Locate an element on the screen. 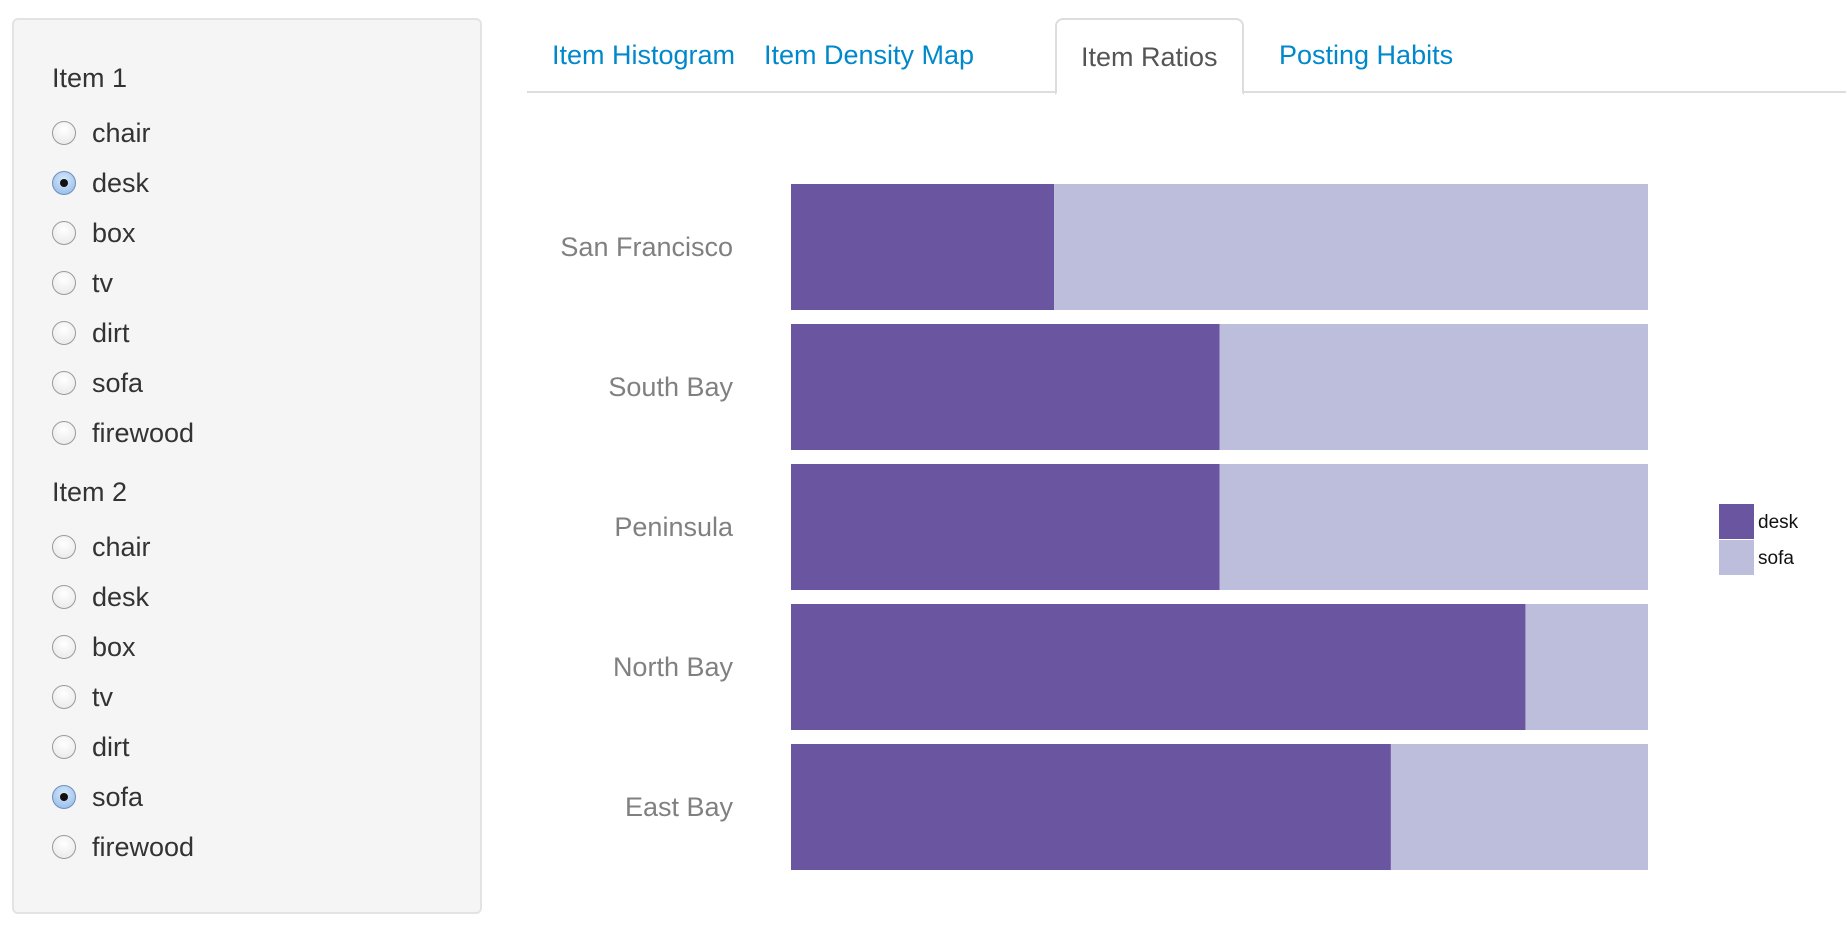  category-label: North Bay is located at coordinates (673, 667).